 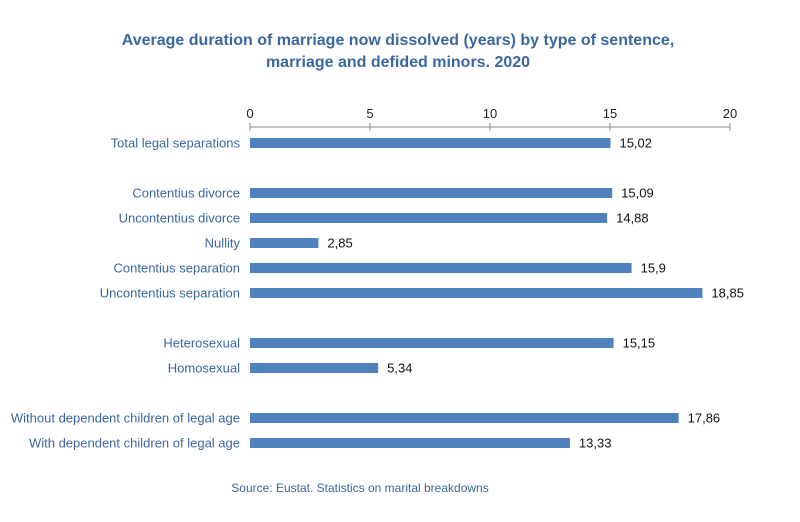 I want to click on category-label-total-legal-separations: Total legal separations, so click(x=176, y=143).